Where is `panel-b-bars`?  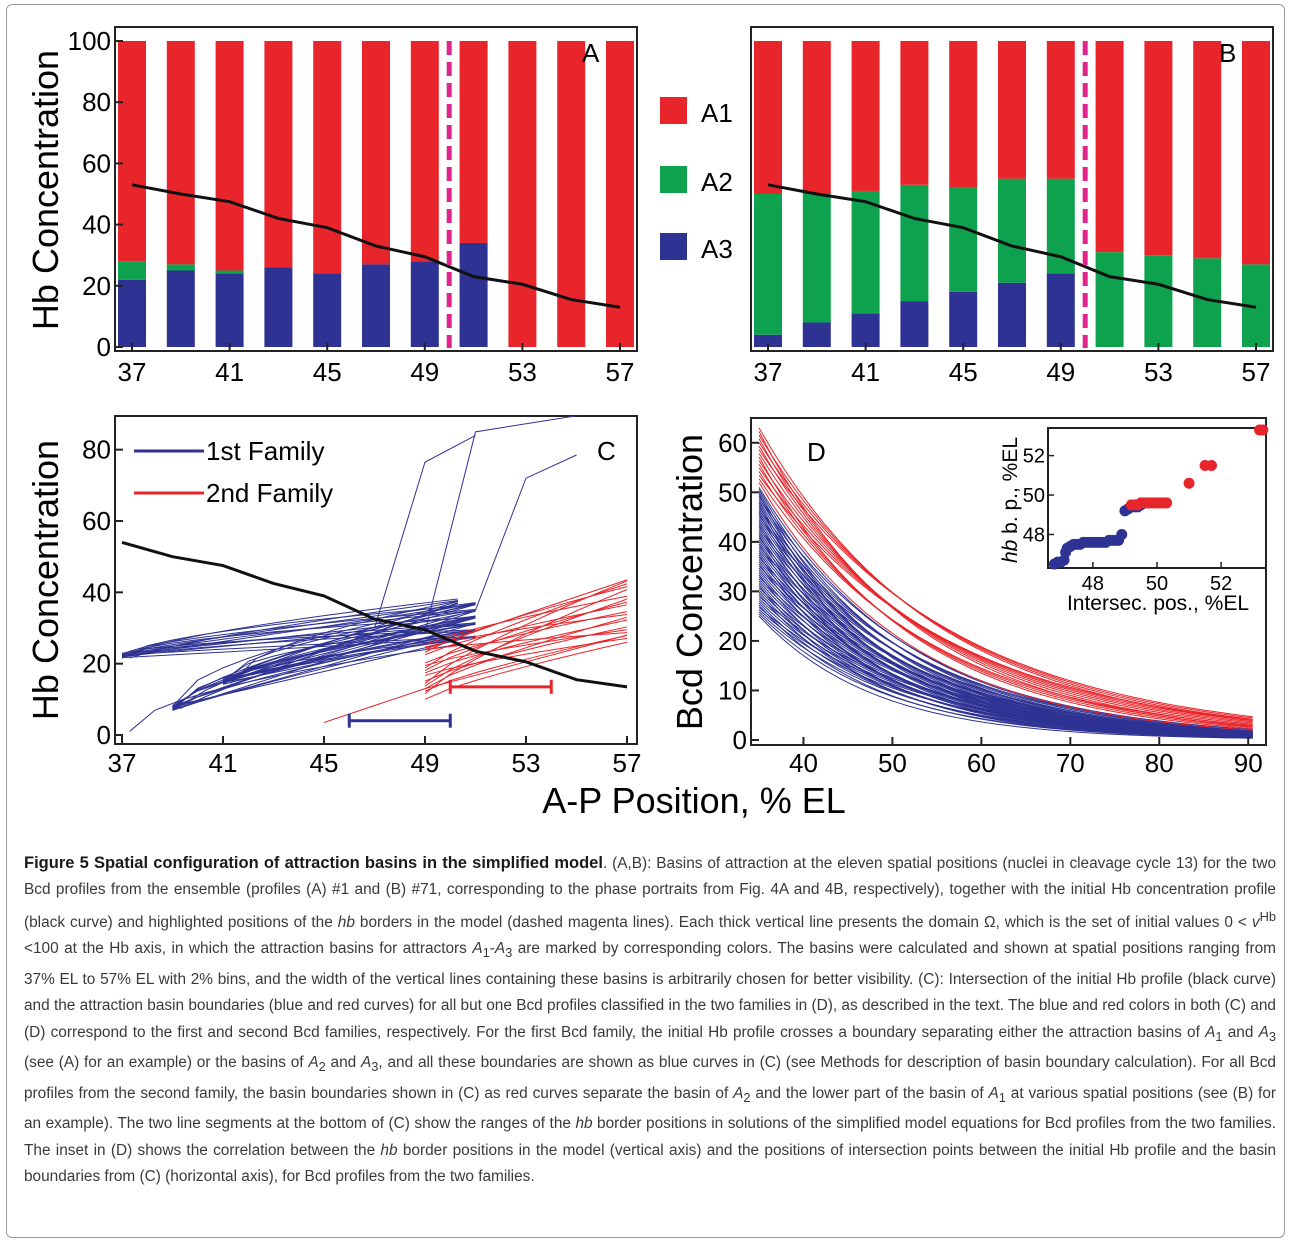
panel-b-bars is located at coordinates (1012, 194).